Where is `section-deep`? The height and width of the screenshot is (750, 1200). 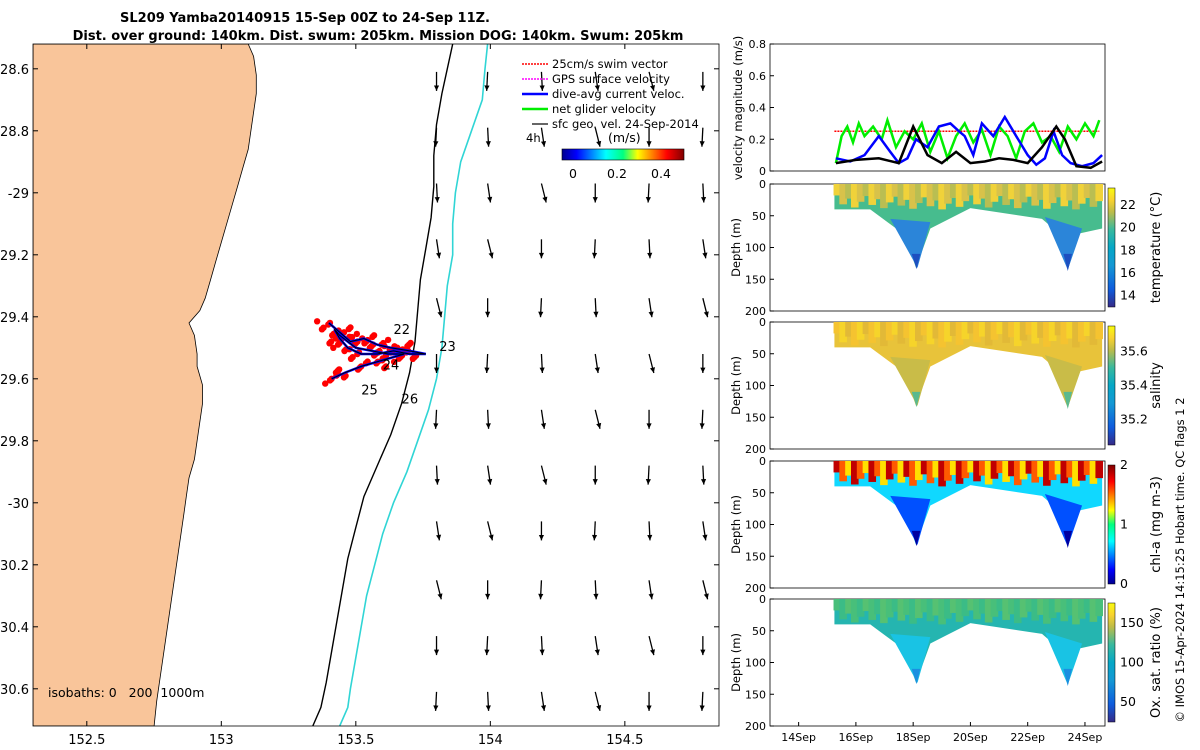 section-deep is located at coordinates (986, 658).